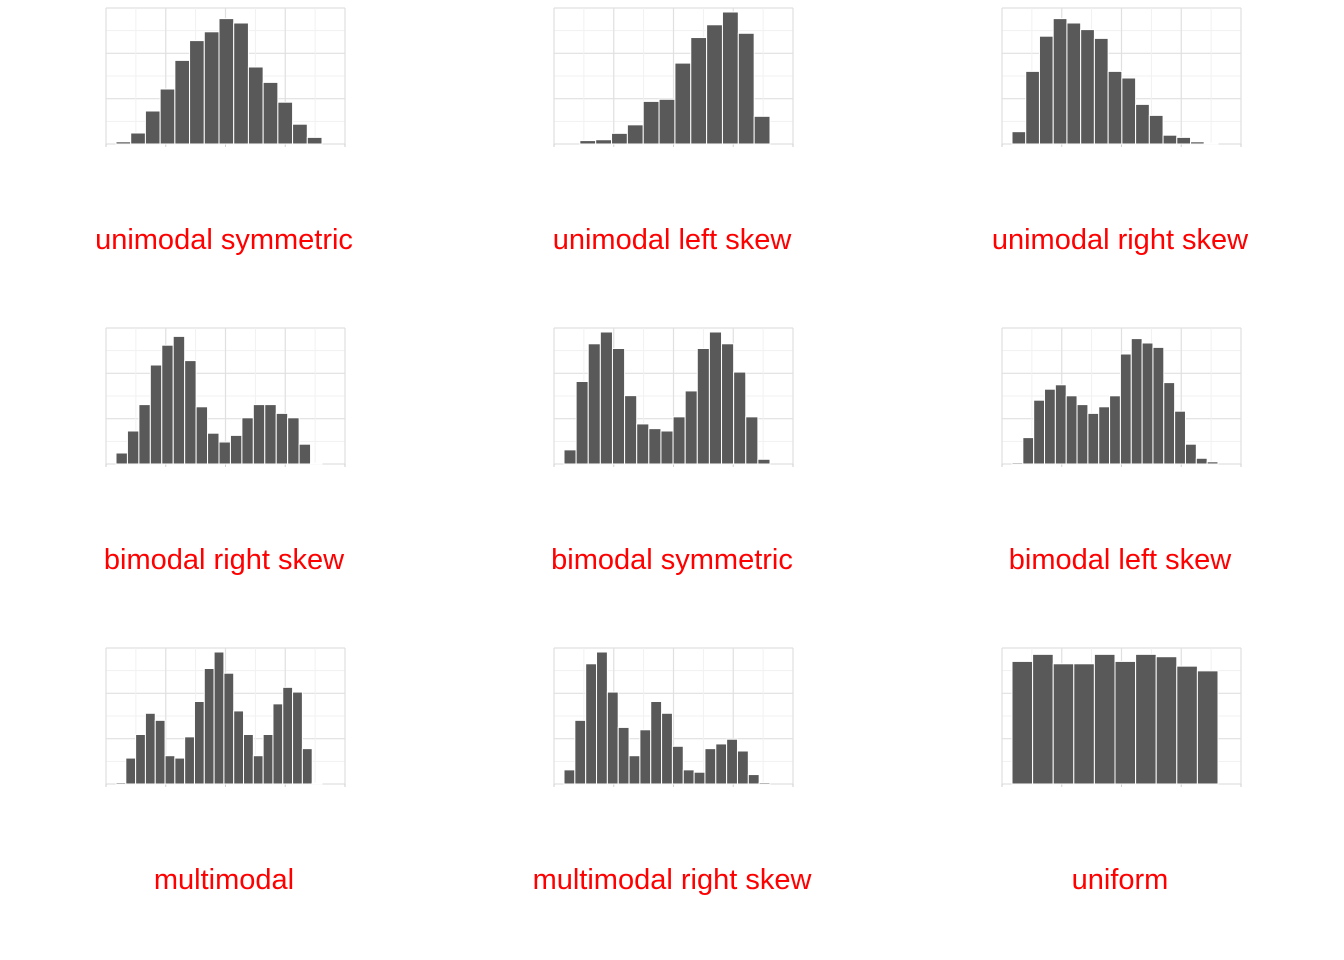 The image size is (1344, 960). What do you see at coordinates (224, 240) in the screenshot?
I see `panel-caption: unimodal symmetric` at bounding box center [224, 240].